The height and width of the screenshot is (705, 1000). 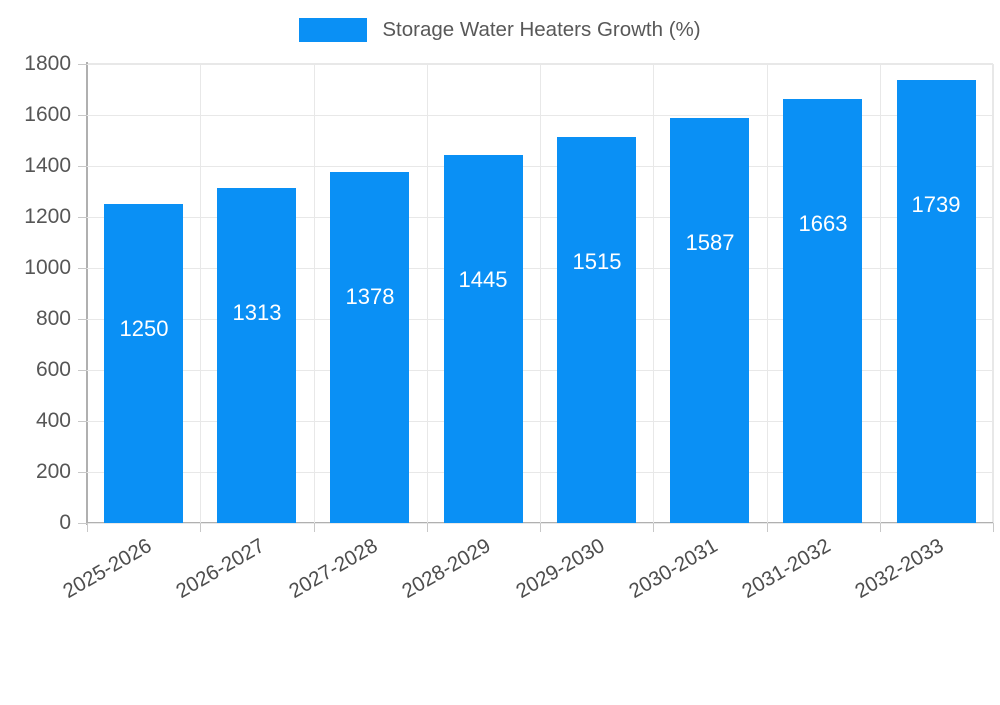 I want to click on plot-border-top, so click(x=540, y=63).